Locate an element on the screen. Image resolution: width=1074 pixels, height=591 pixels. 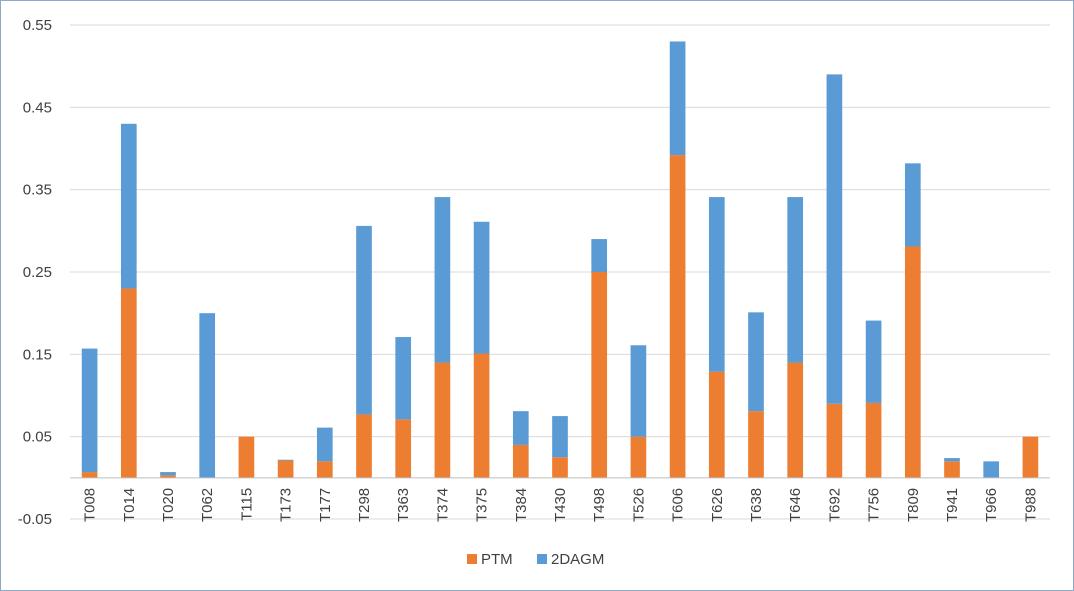
bar-ptm-t020 is located at coordinates (168, 476).